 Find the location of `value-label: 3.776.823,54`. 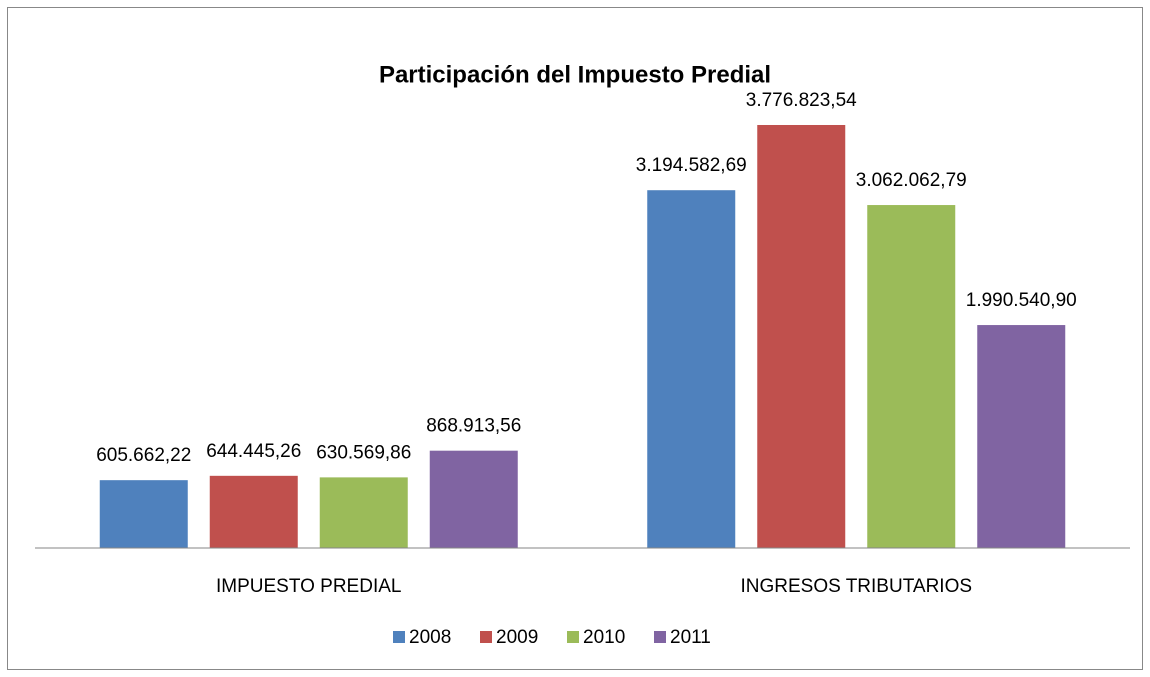

value-label: 3.776.823,54 is located at coordinates (801, 100).